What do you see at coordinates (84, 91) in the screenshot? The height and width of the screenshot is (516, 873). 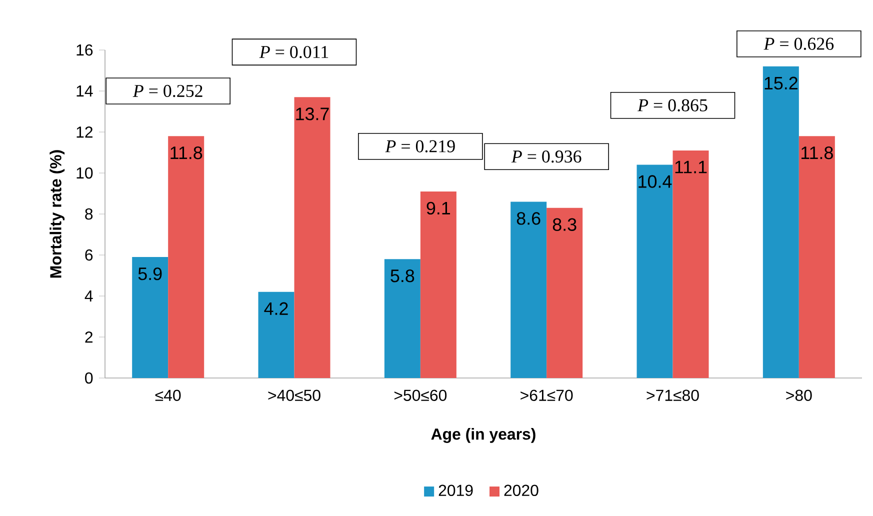 I see `y-tick-label: 14` at bounding box center [84, 91].